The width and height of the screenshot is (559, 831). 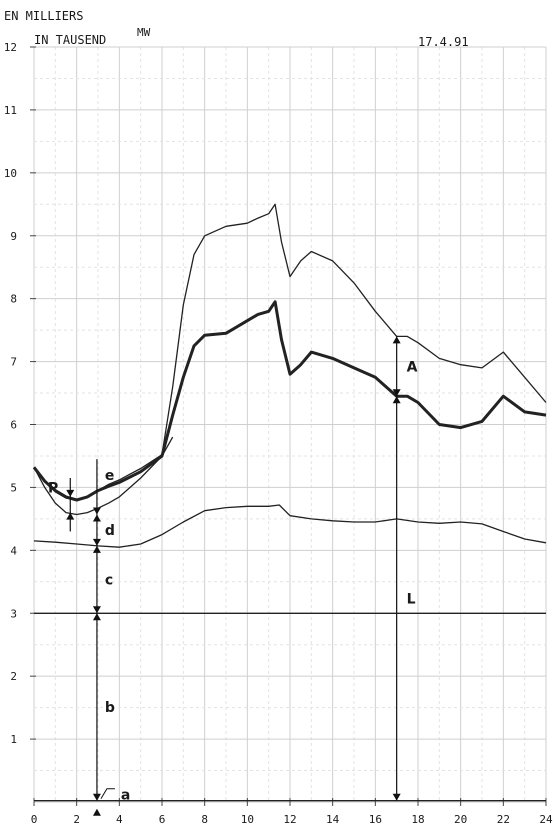 I want to click on y-tick-label: 4, so click(x=13, y=550).